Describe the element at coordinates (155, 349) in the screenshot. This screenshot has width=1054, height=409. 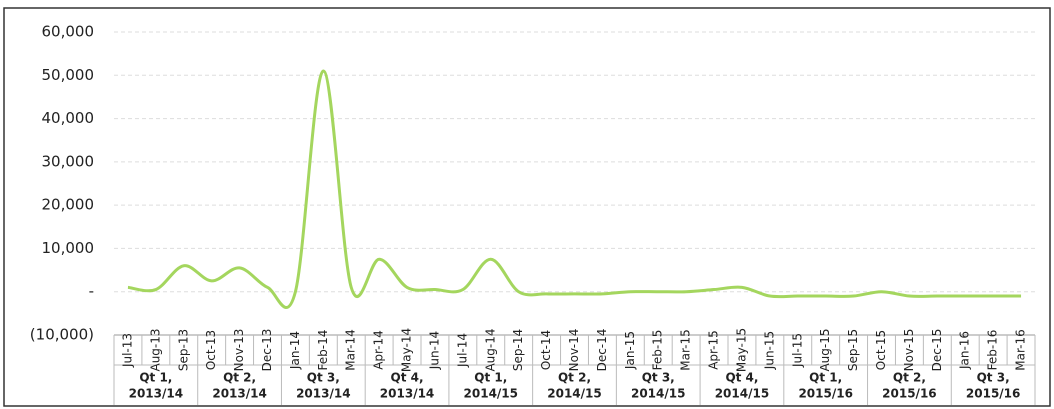
I see `x-tick-label: Aug-13` at that location.